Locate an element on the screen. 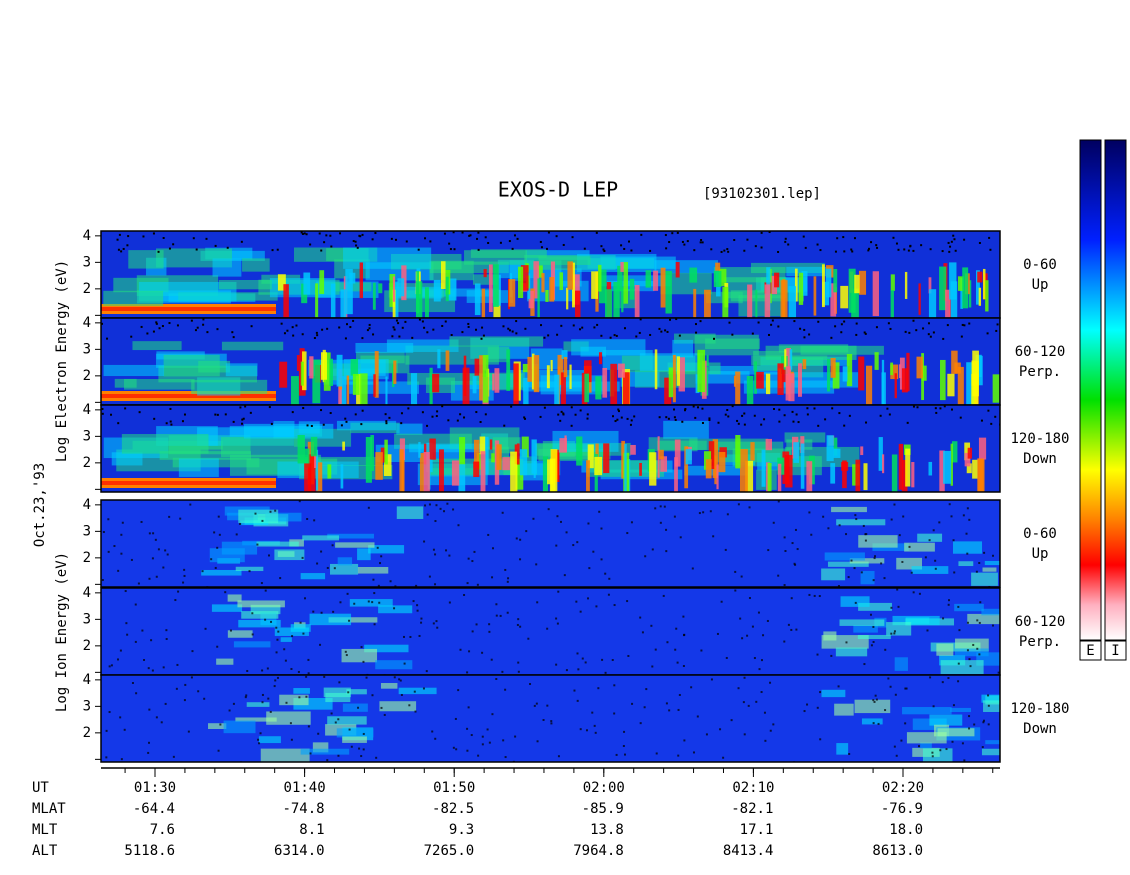 The width and height of the screenshot is (1130, 875). colorbar-label-box is located at coordinates (1090, 650).